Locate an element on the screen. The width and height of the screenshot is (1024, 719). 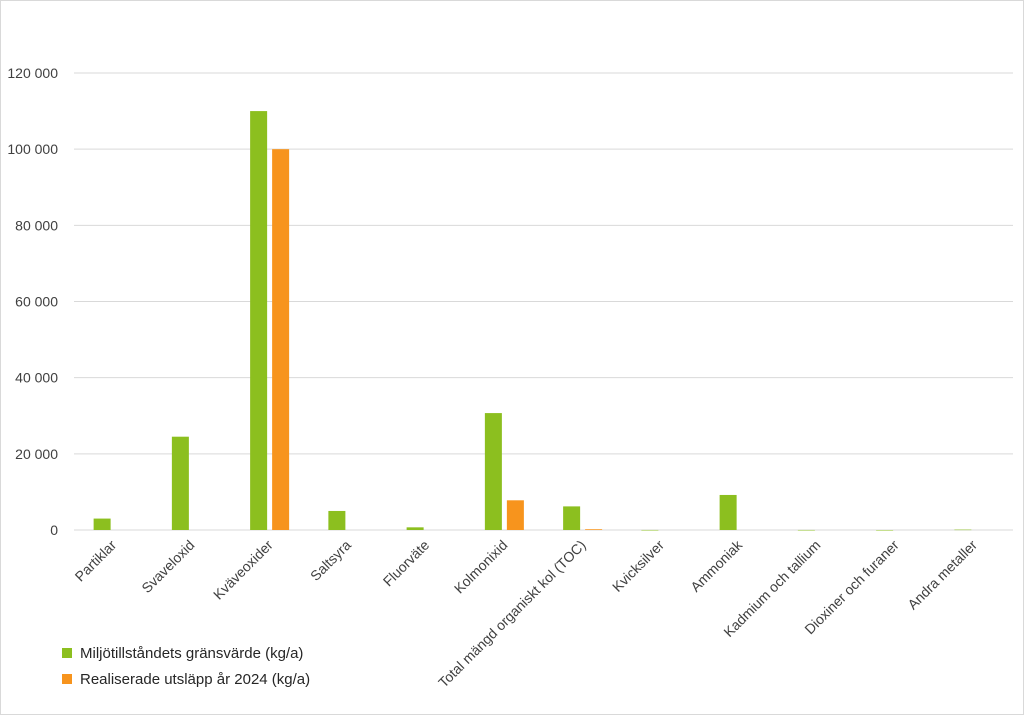
x-tick-label: Andra metaller is located at coordinates (942, 575).